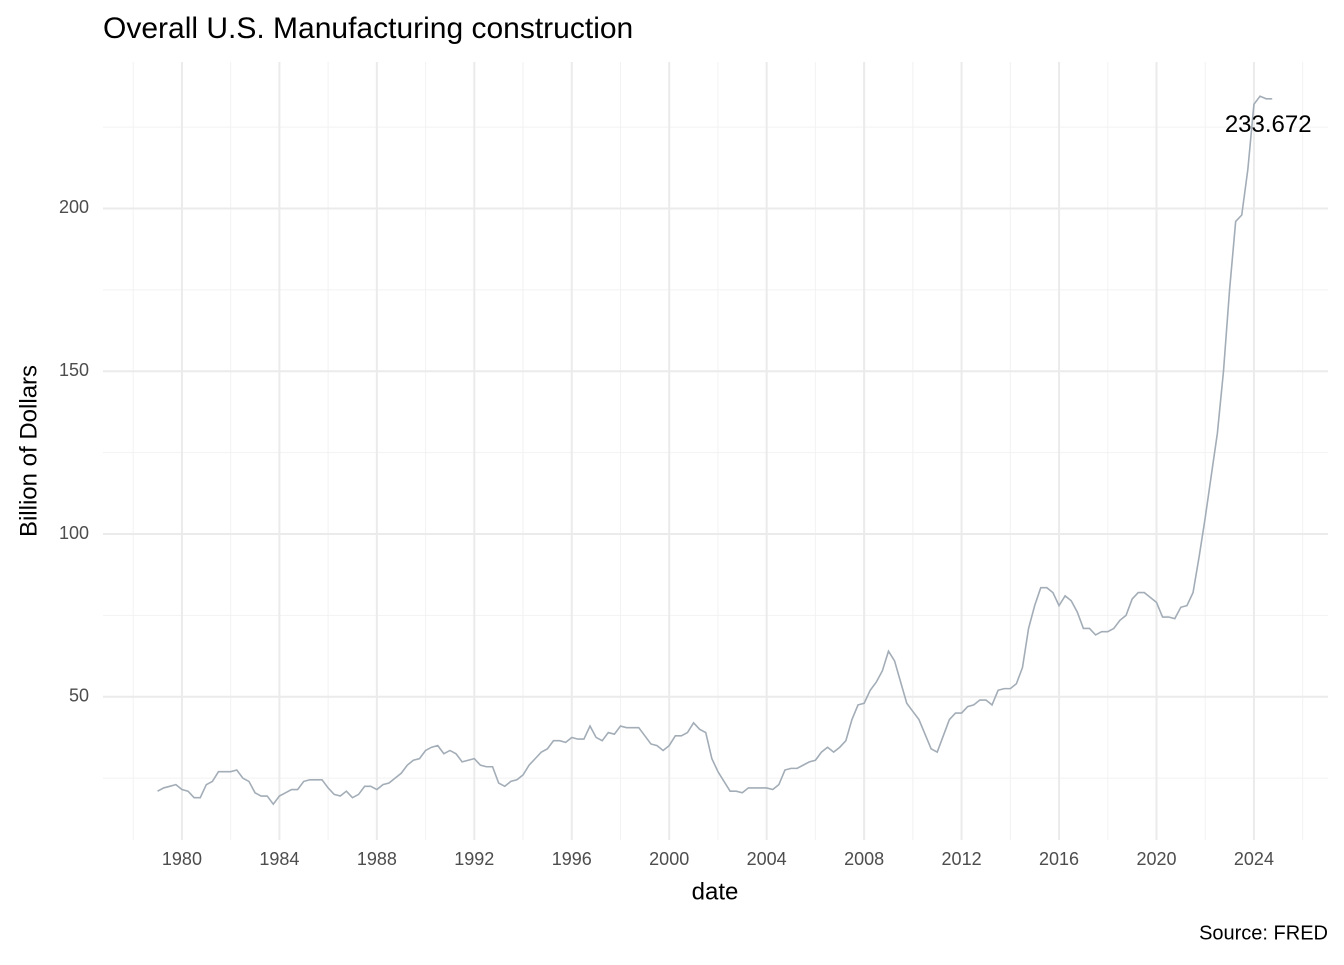  Describe the element at coordinates (474, 859) in the screenshot. I see `x-tick-label: 1992` at that location.